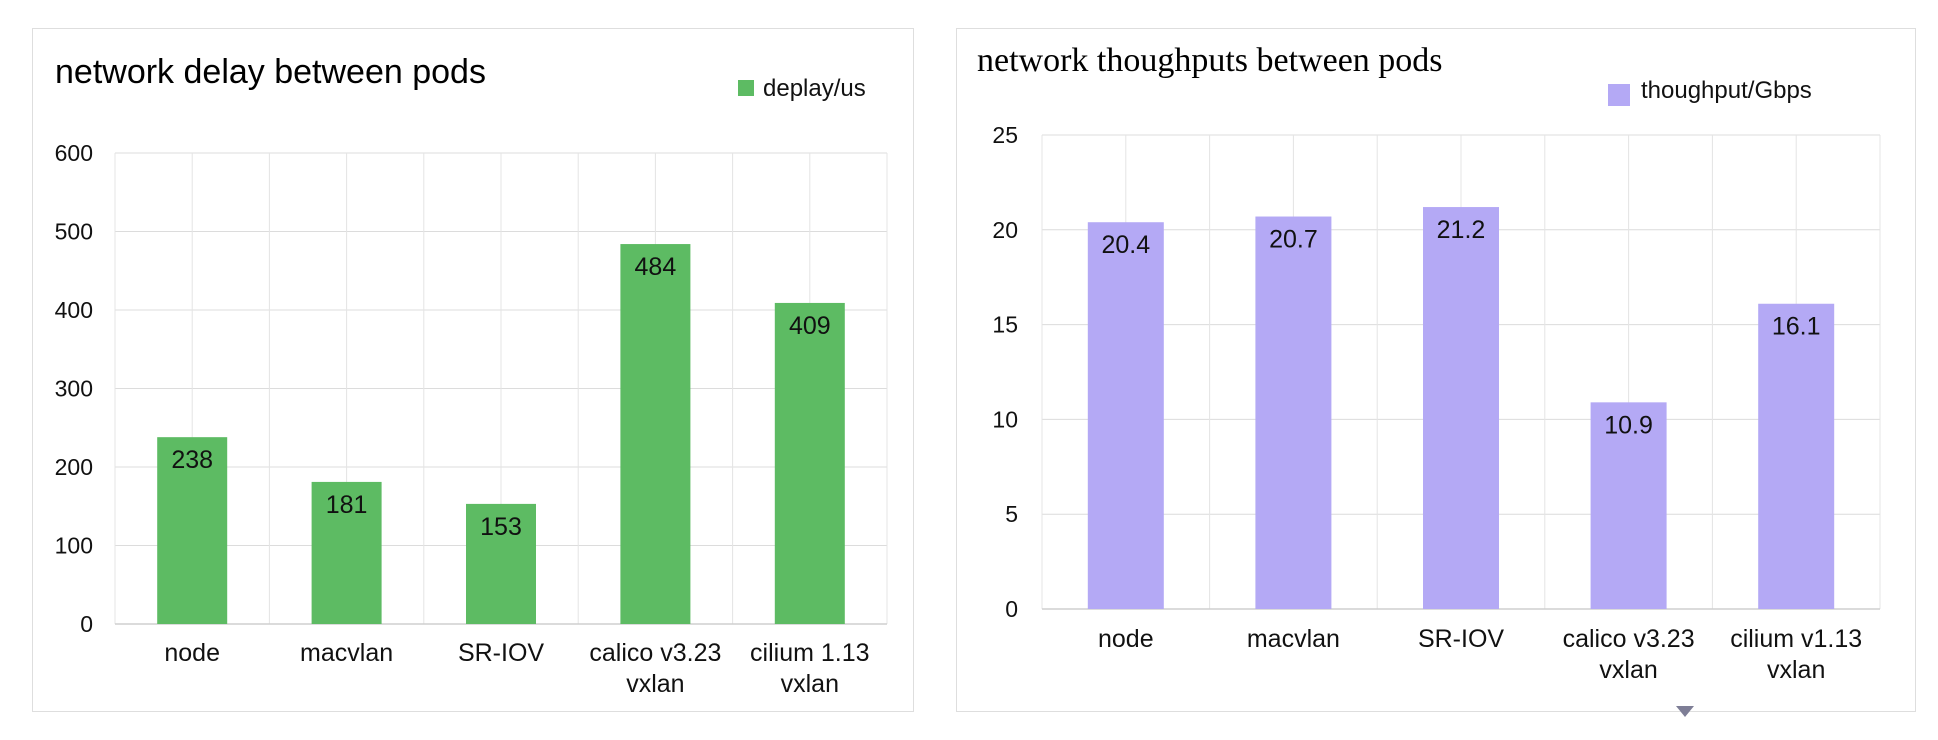  What do you see at coordinates (1011, 514) in the screenshot?
I see `y-tick-label: 5` at bounding box center [1011, 514].